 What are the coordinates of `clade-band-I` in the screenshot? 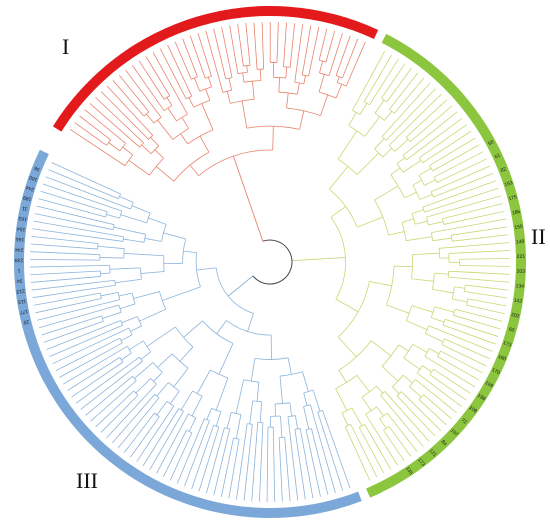 It's located at (215, 69).